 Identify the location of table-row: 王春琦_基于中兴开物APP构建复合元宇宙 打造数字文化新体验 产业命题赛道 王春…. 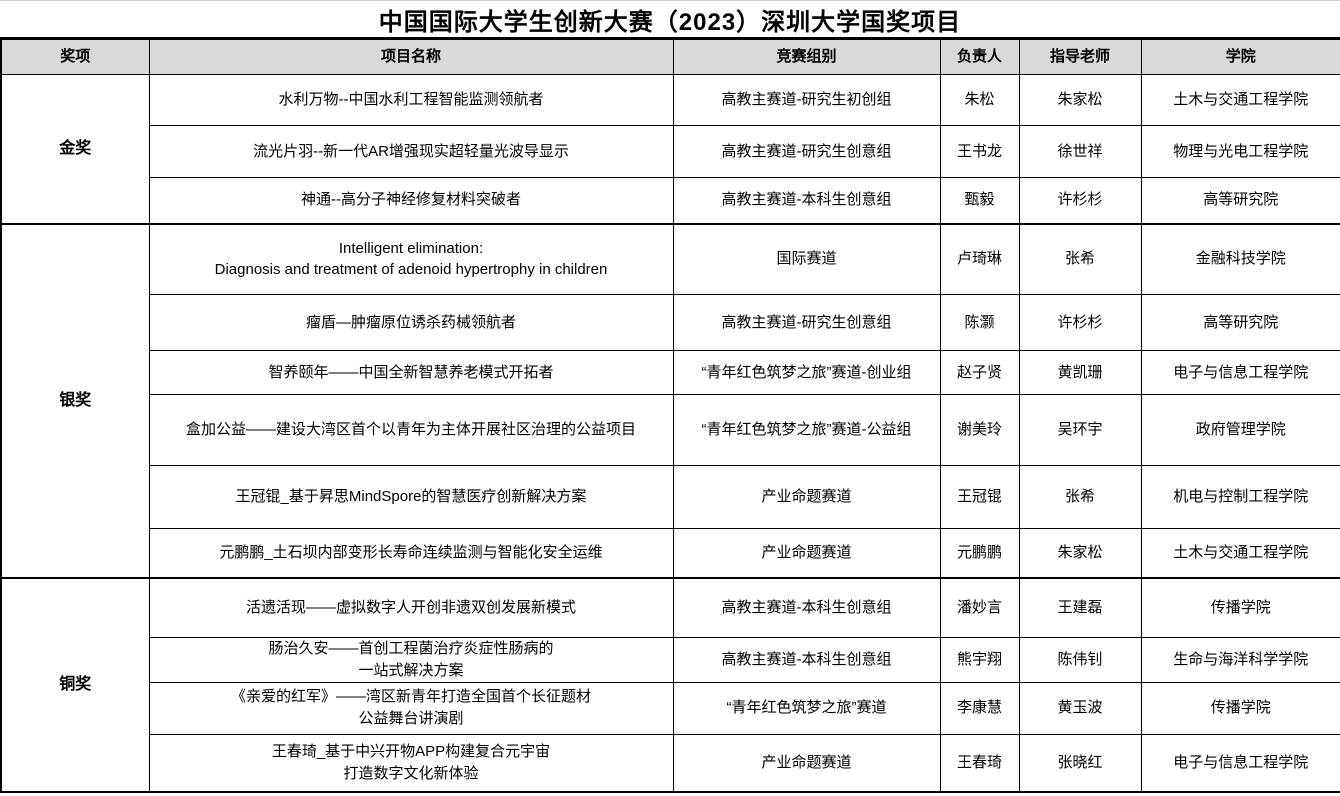
(670, 763).